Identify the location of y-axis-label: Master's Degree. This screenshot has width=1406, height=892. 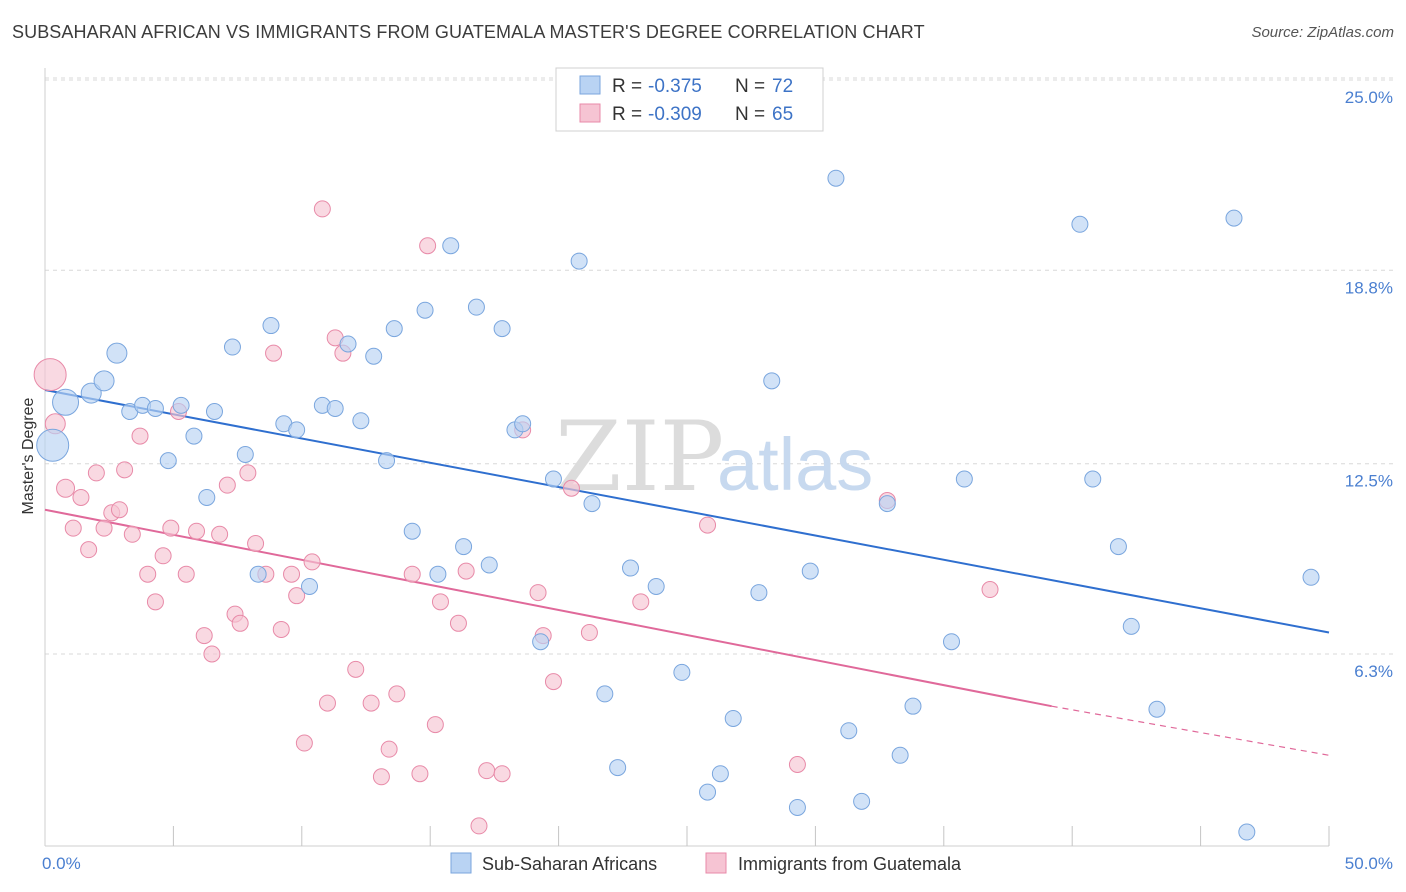
(28, 455).